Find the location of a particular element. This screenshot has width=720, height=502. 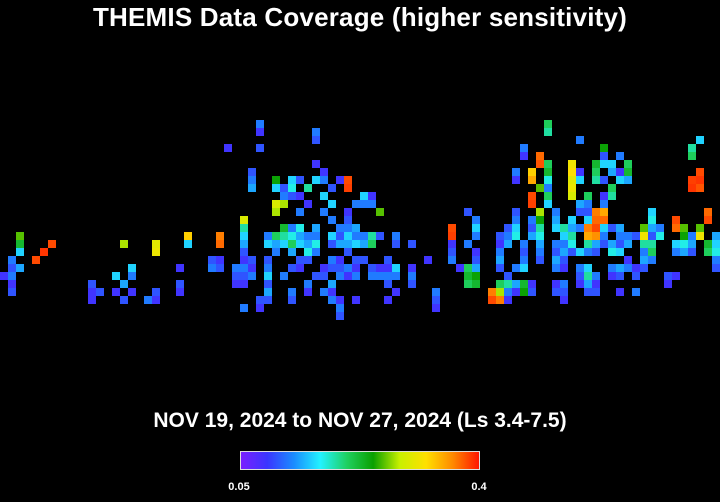

colorbar-min-label: 0.05 is located at coordinates (239, 487).